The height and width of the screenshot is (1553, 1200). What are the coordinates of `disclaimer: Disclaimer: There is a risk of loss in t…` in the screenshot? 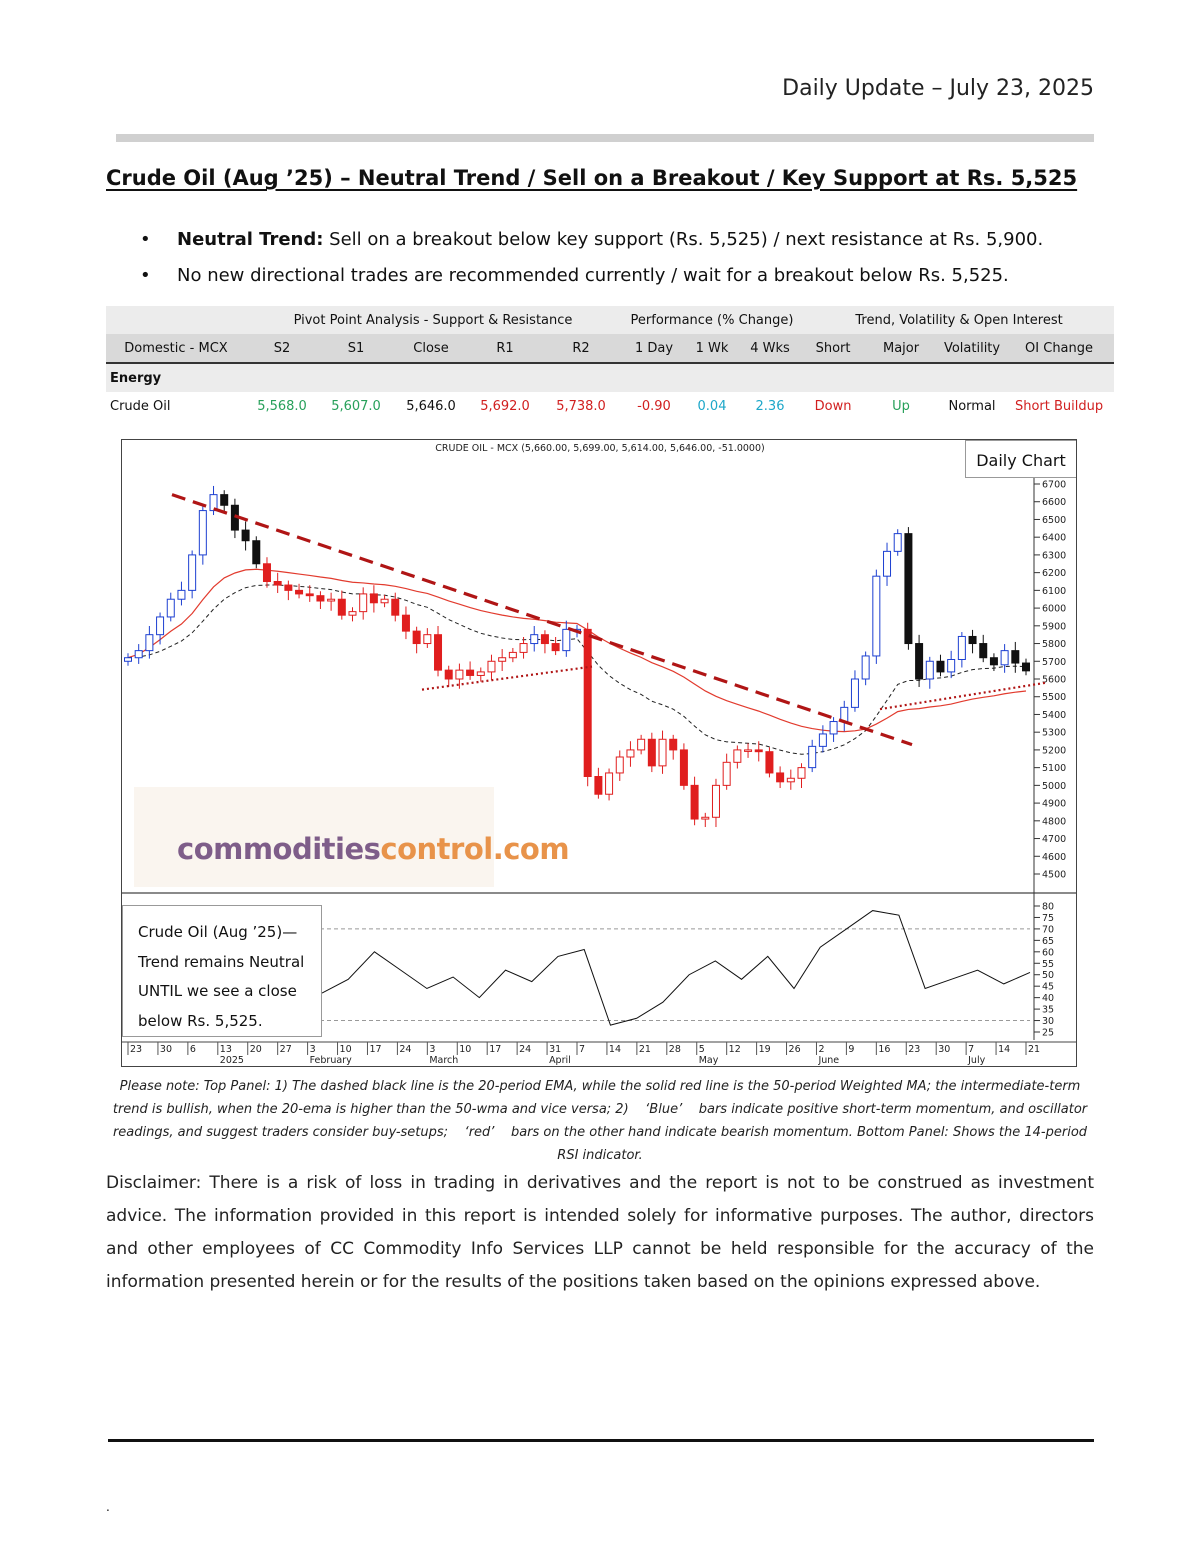 It's located at (600, 1232).